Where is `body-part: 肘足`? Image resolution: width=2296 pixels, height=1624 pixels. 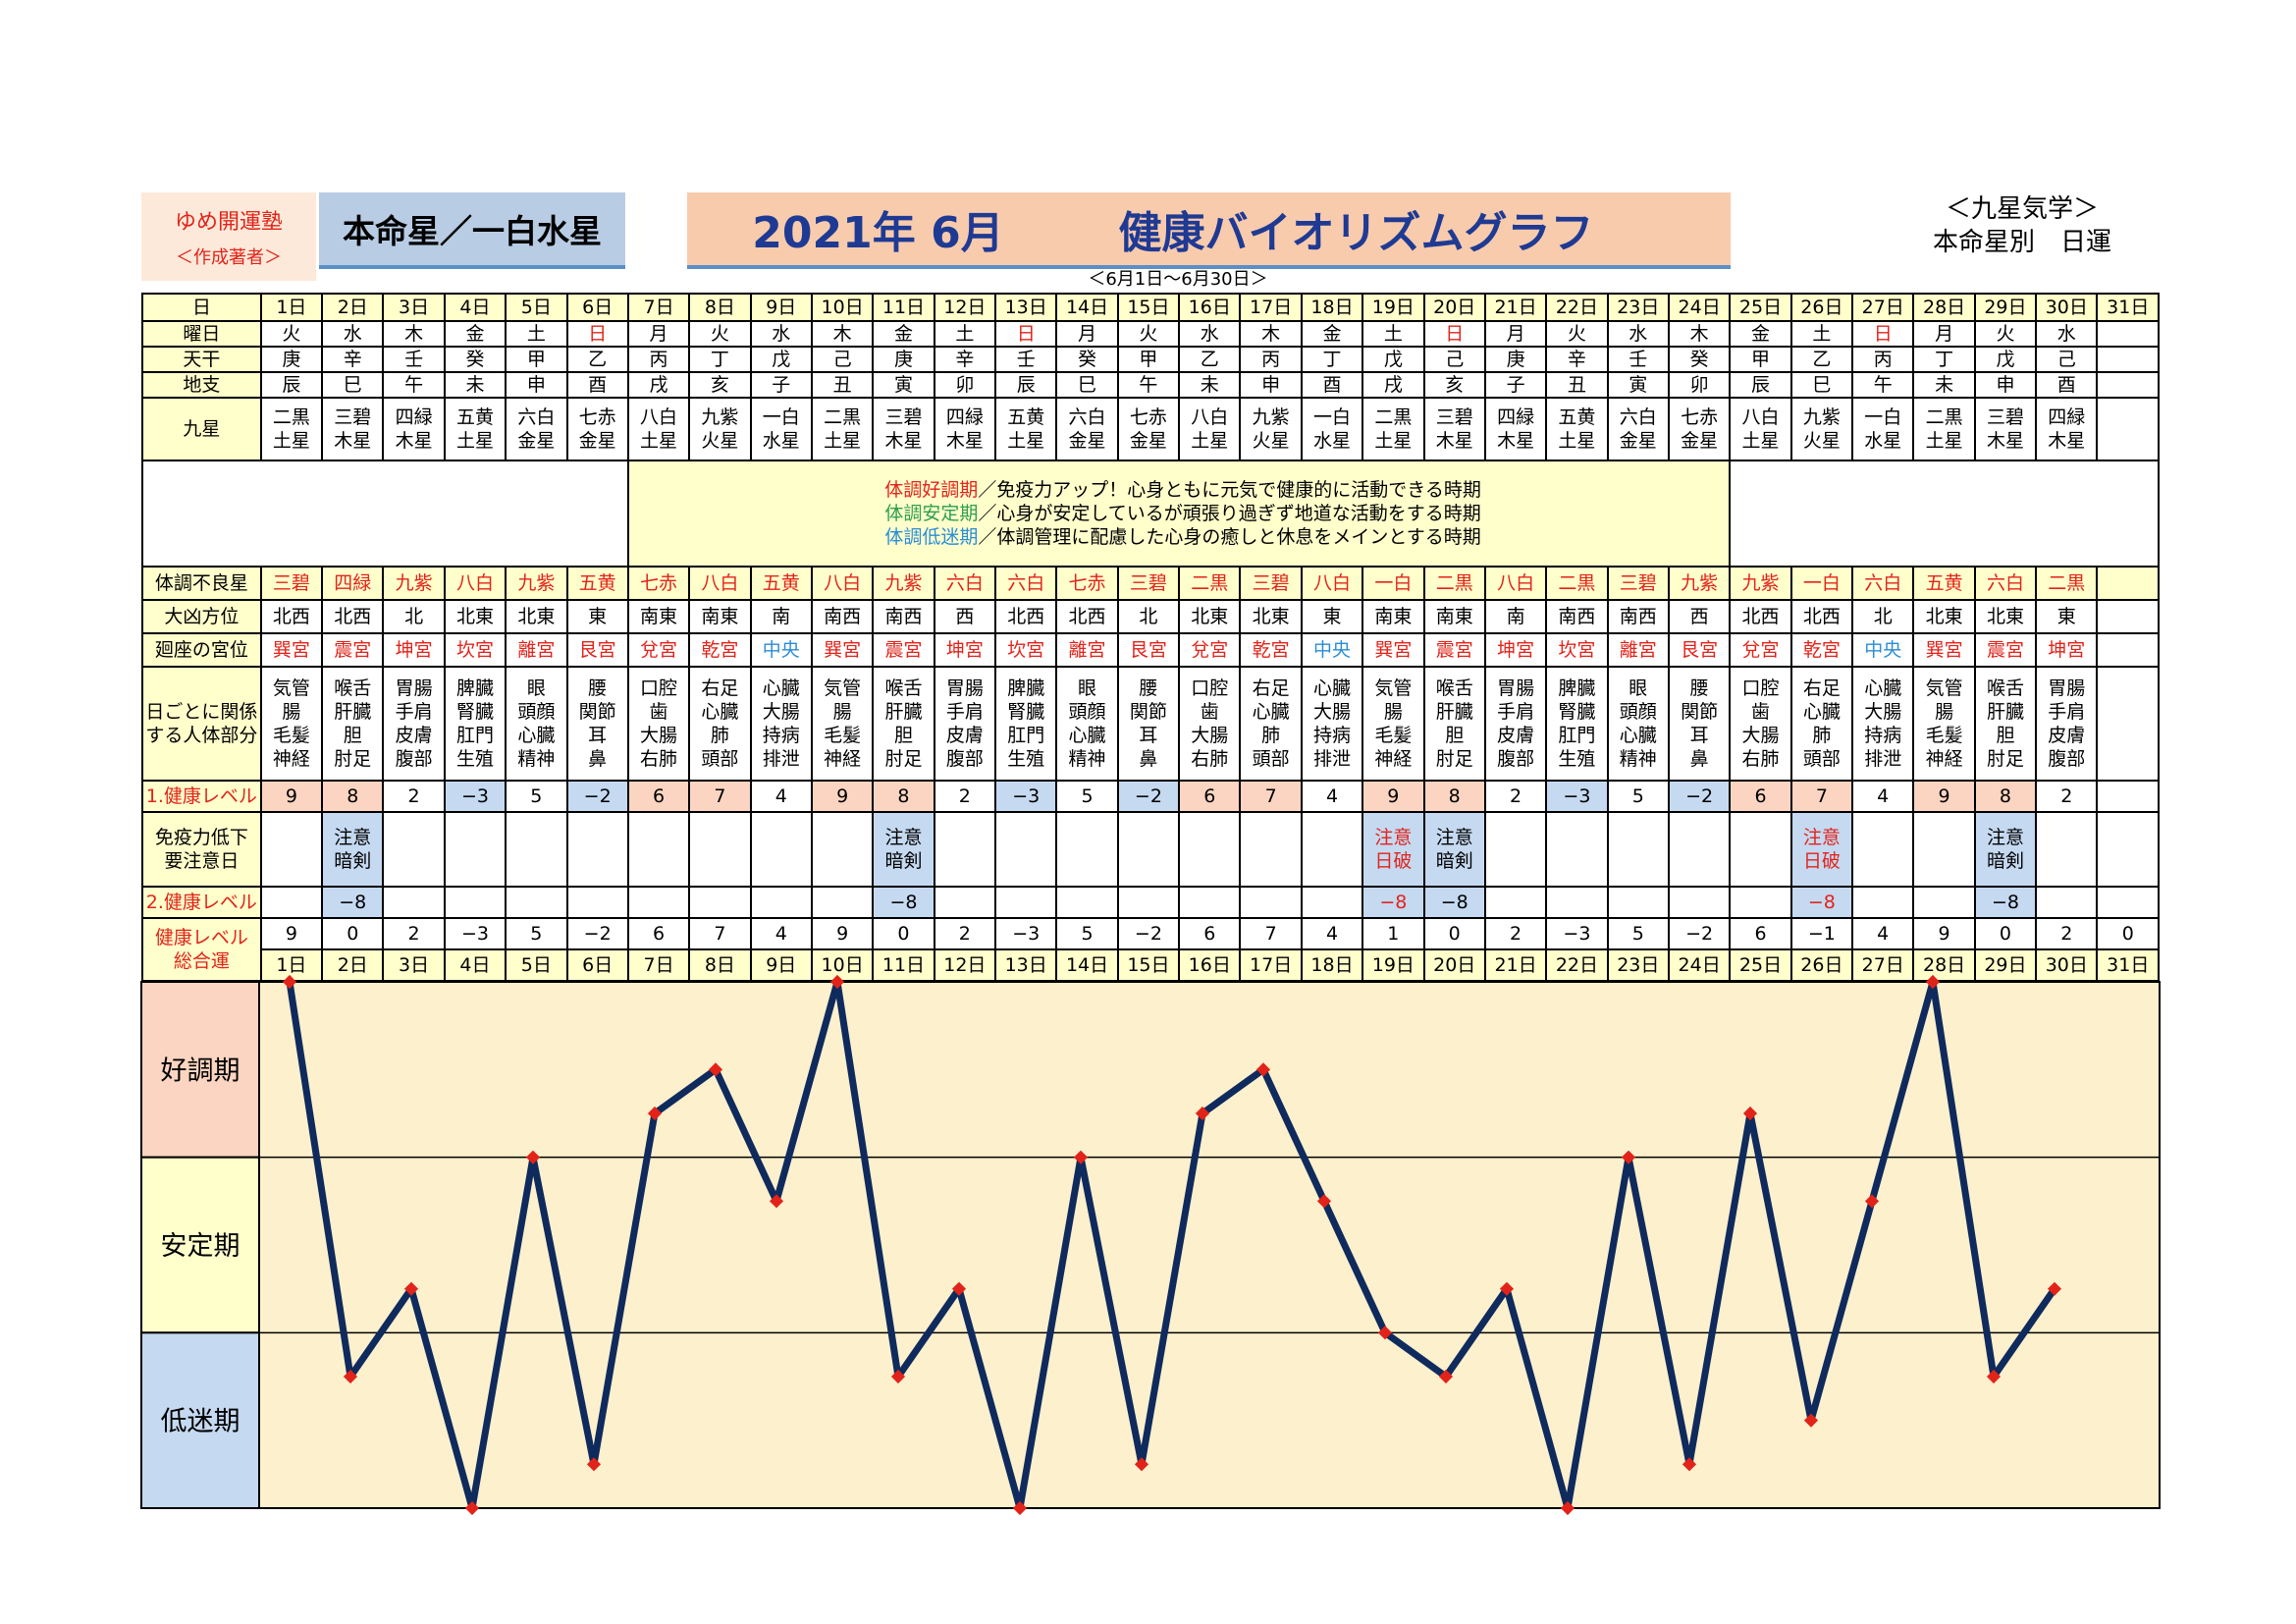
body-part: 肘足 is located at coordinates (2005, 759).